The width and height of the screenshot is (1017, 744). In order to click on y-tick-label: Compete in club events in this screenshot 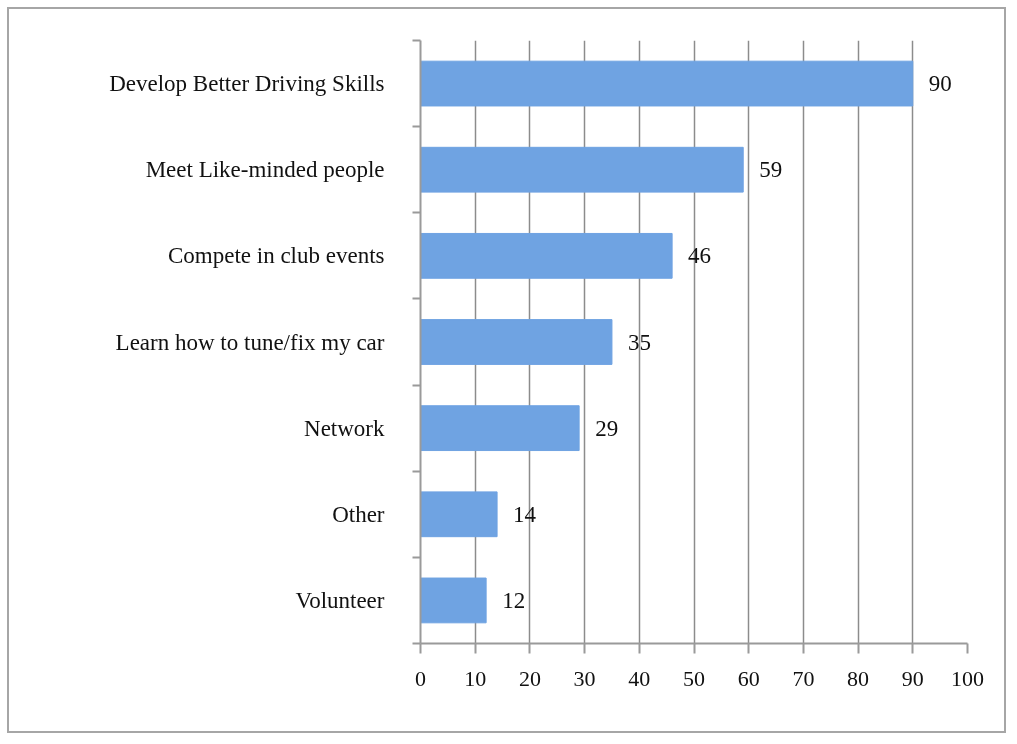, I will do `click(276, 256)`.